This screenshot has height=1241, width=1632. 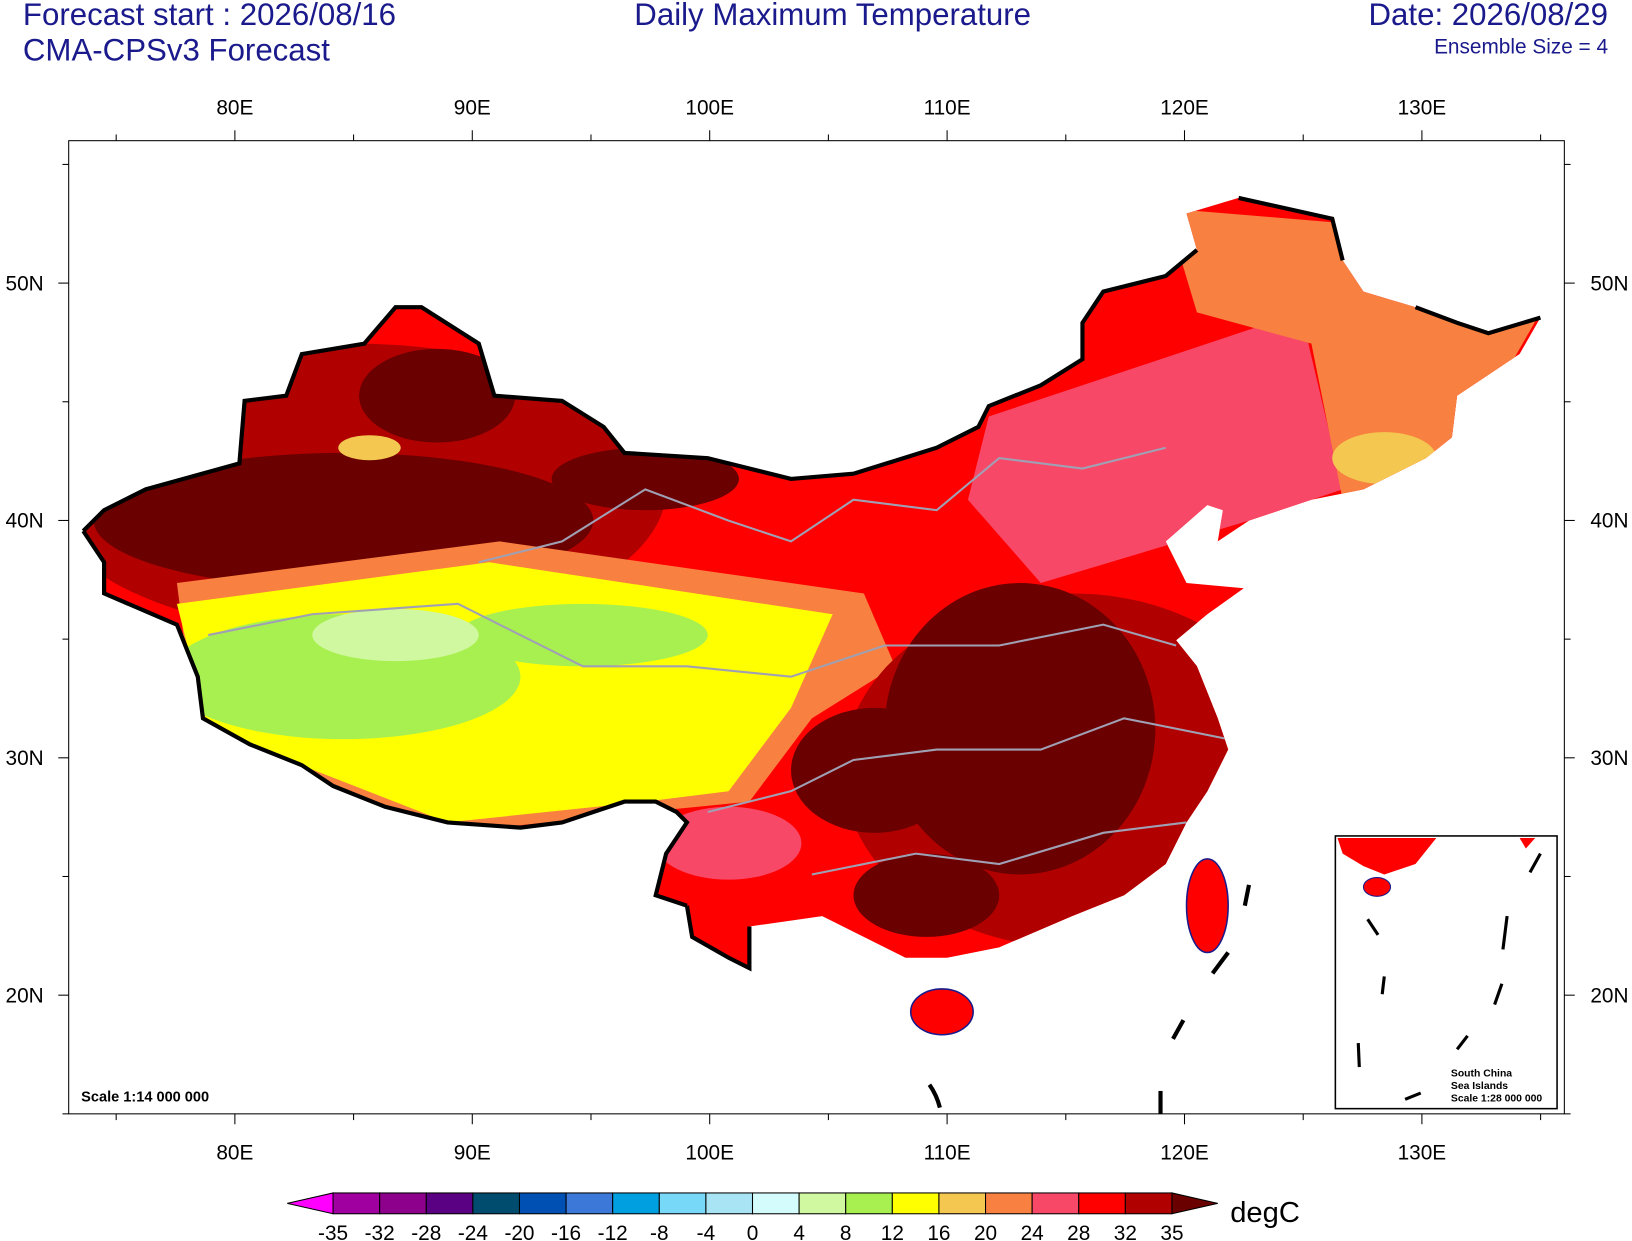 I want to click on colorbar-label: -24, so click(x=473, y=1231).